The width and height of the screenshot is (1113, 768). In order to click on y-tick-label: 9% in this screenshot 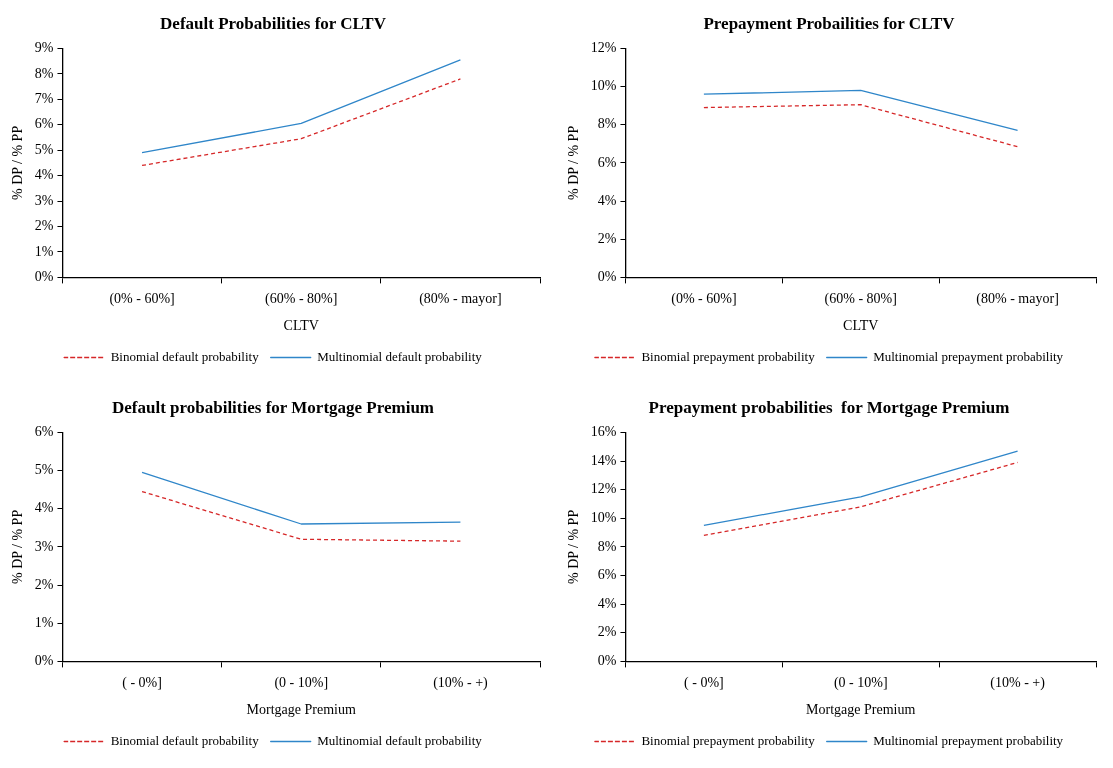, I will do `click(44, 48)`.